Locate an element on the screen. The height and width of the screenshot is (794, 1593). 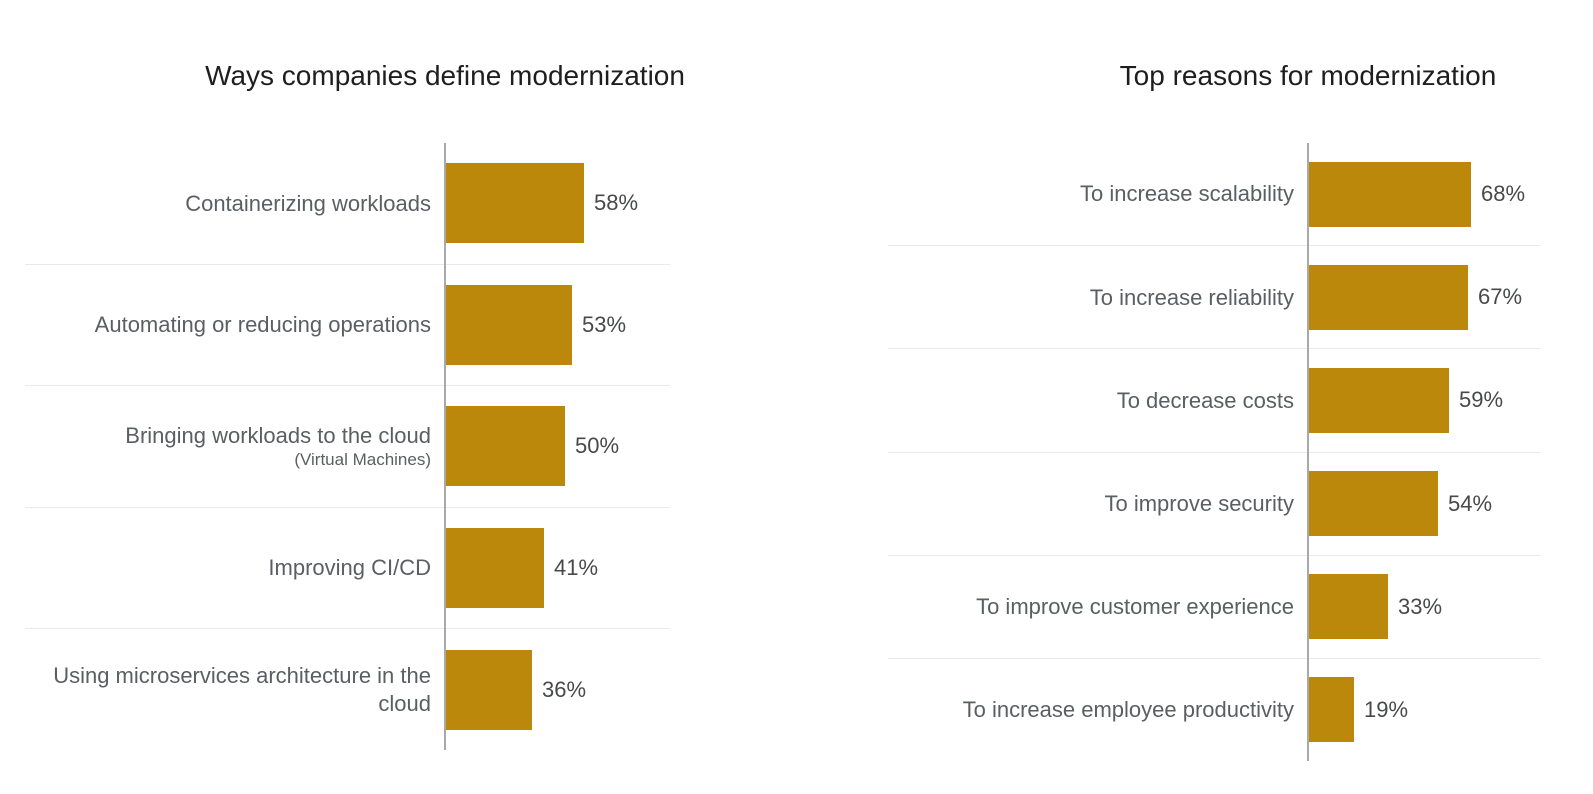
value-label: 58% is located at coordinates (616, 203).